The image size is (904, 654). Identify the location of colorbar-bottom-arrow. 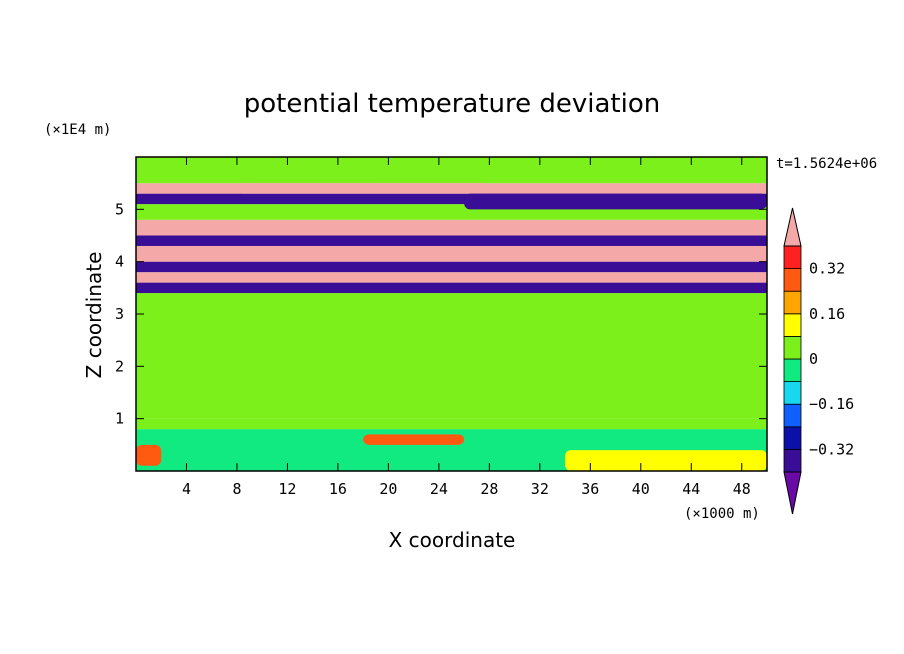
(792, 493).